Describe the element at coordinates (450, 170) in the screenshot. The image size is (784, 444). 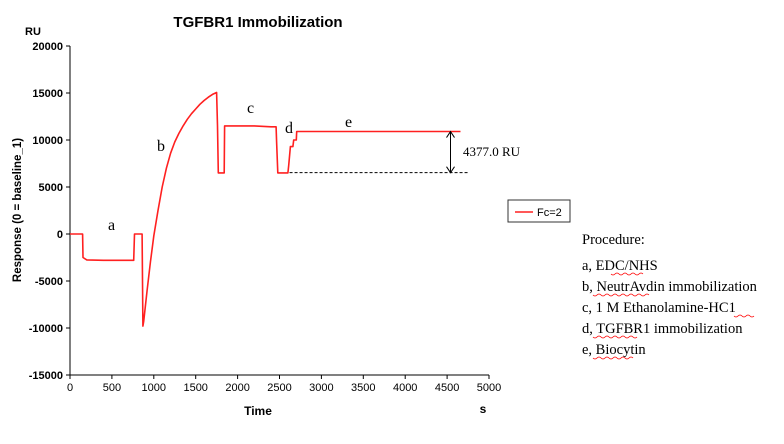
I see `annotation-arrowhead-down` at that location.